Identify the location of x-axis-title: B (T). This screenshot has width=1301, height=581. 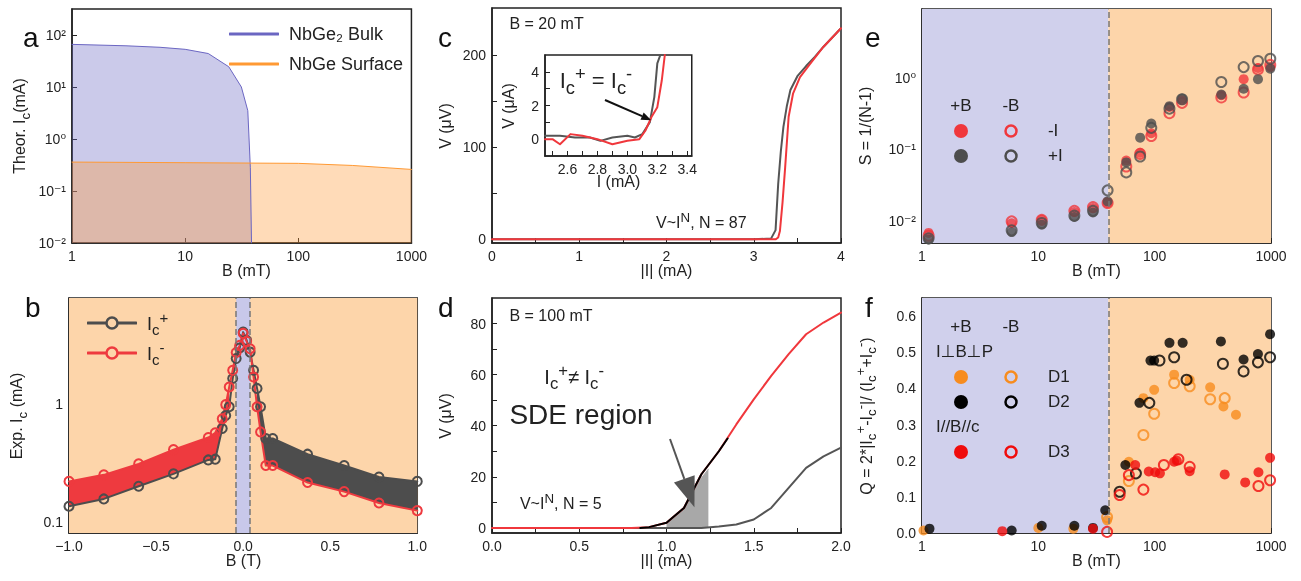
(243, 560).